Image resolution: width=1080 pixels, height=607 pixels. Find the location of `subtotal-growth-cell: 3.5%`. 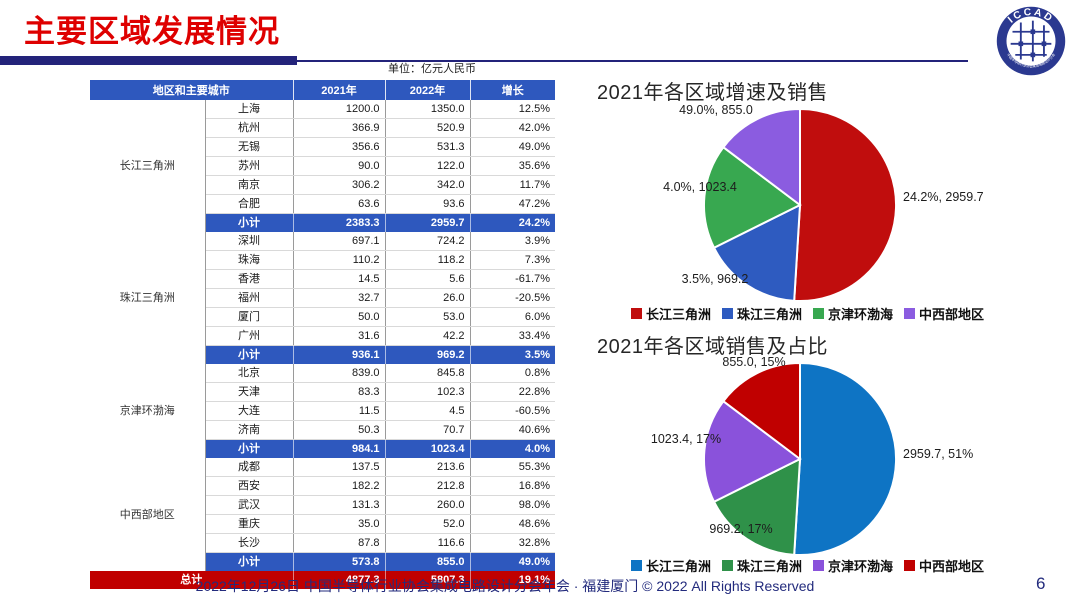

subtotal-growth-cell: 3.5% is located at coordinates (512, 354).